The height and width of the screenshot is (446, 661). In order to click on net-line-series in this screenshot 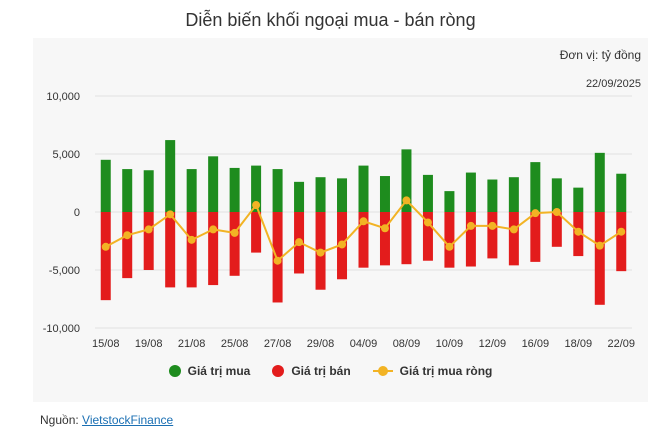, I will do `click(363, 230)`.